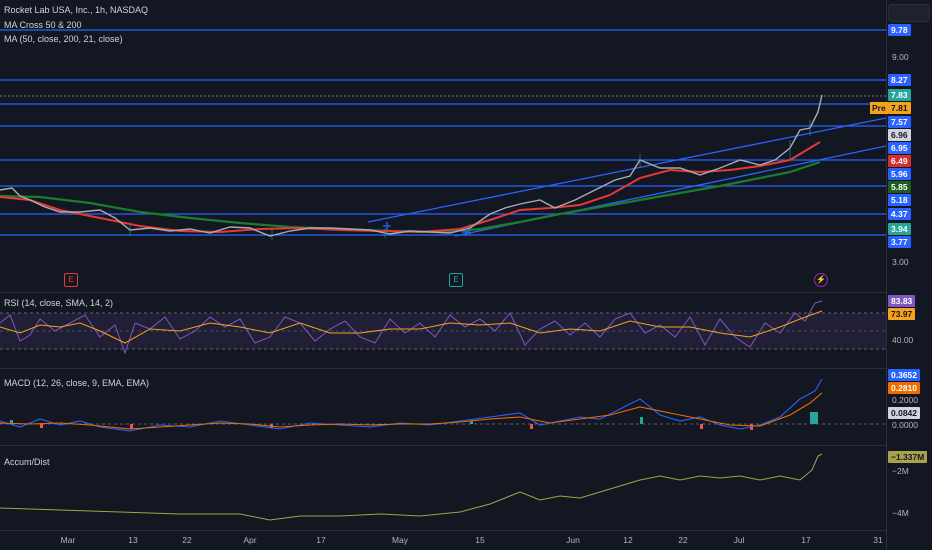  What do you see at coordinates (899, 161) in the screenshot?
I see `price-tag-6.49: 6.49` at bounding box center [899, 161].